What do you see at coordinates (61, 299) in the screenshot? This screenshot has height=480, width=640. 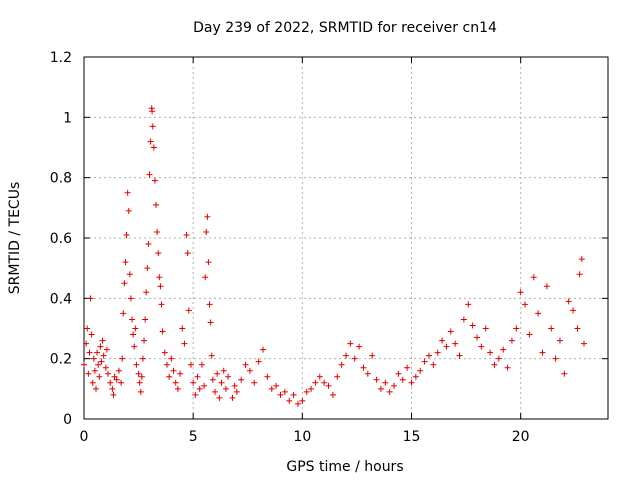 I see `y-tick-label: 0.4` at bounding box center [61, 299].